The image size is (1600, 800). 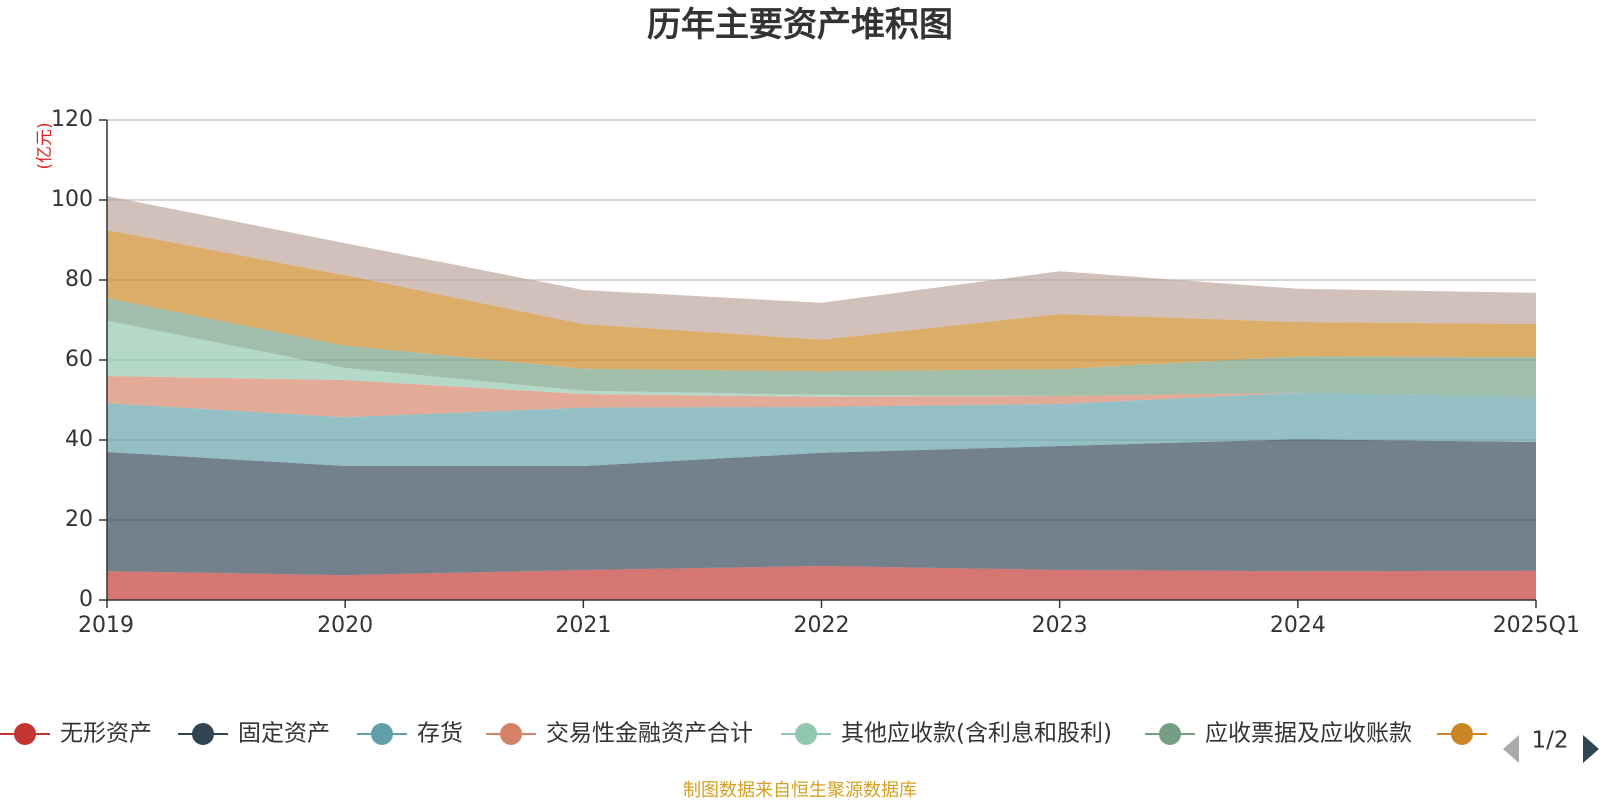 I want to click on legend-item: 固定资产, so click(x=254, y=734).